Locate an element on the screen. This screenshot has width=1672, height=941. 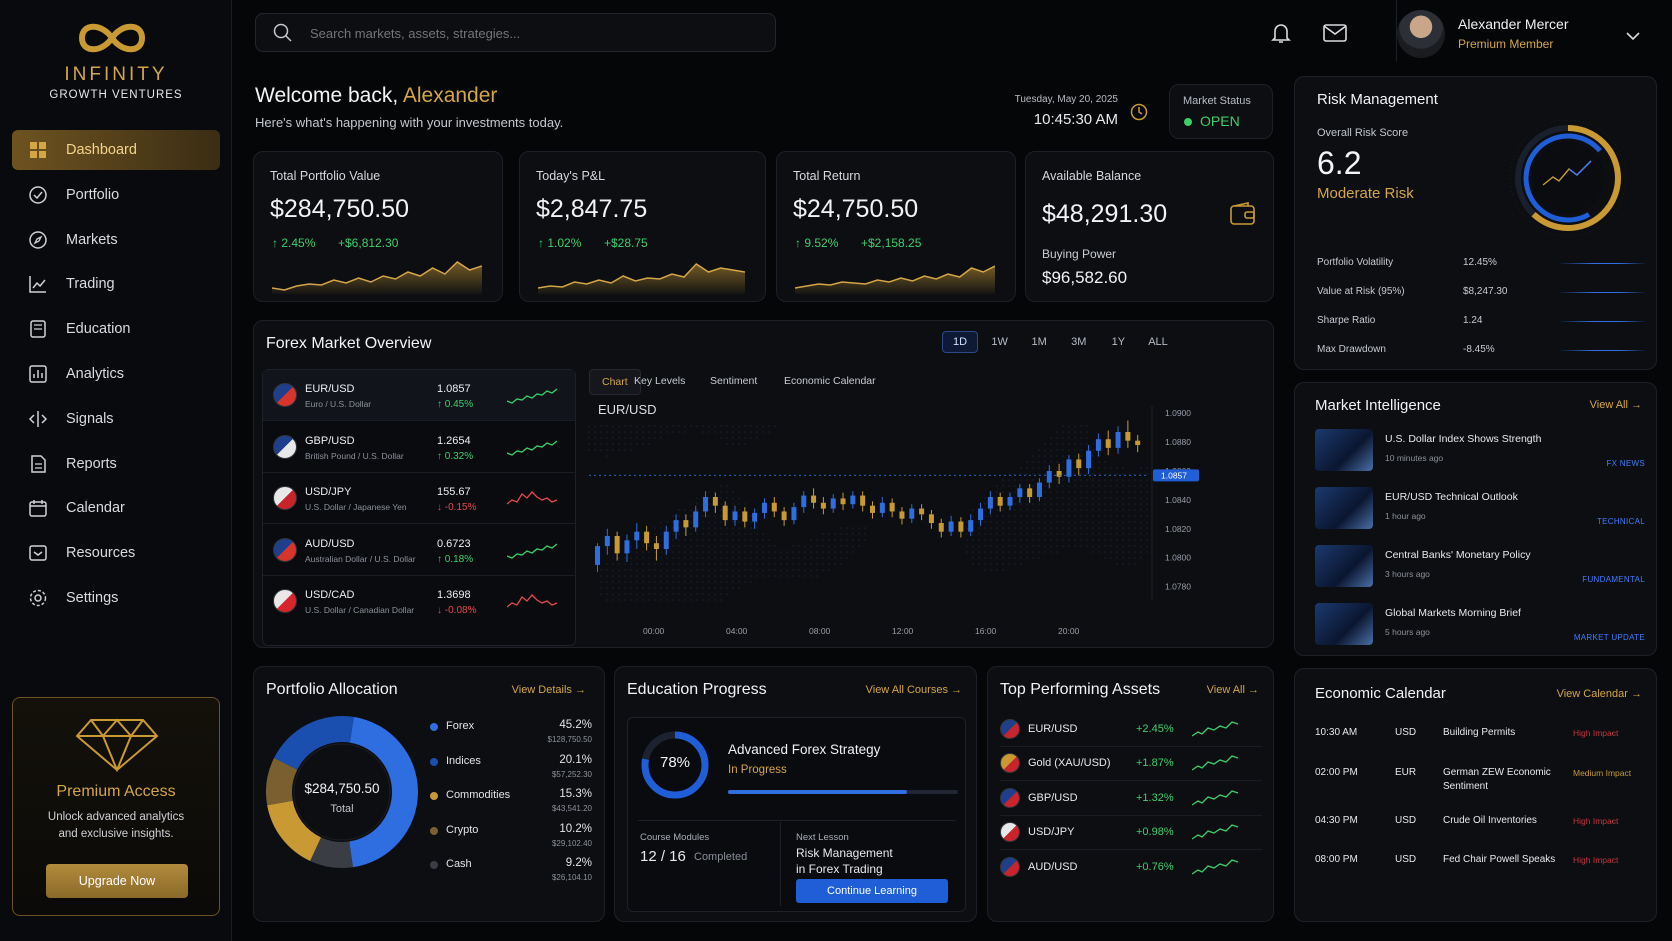
asset-row: GBP/USD +1.32% is located at coordinates (1131, 799).